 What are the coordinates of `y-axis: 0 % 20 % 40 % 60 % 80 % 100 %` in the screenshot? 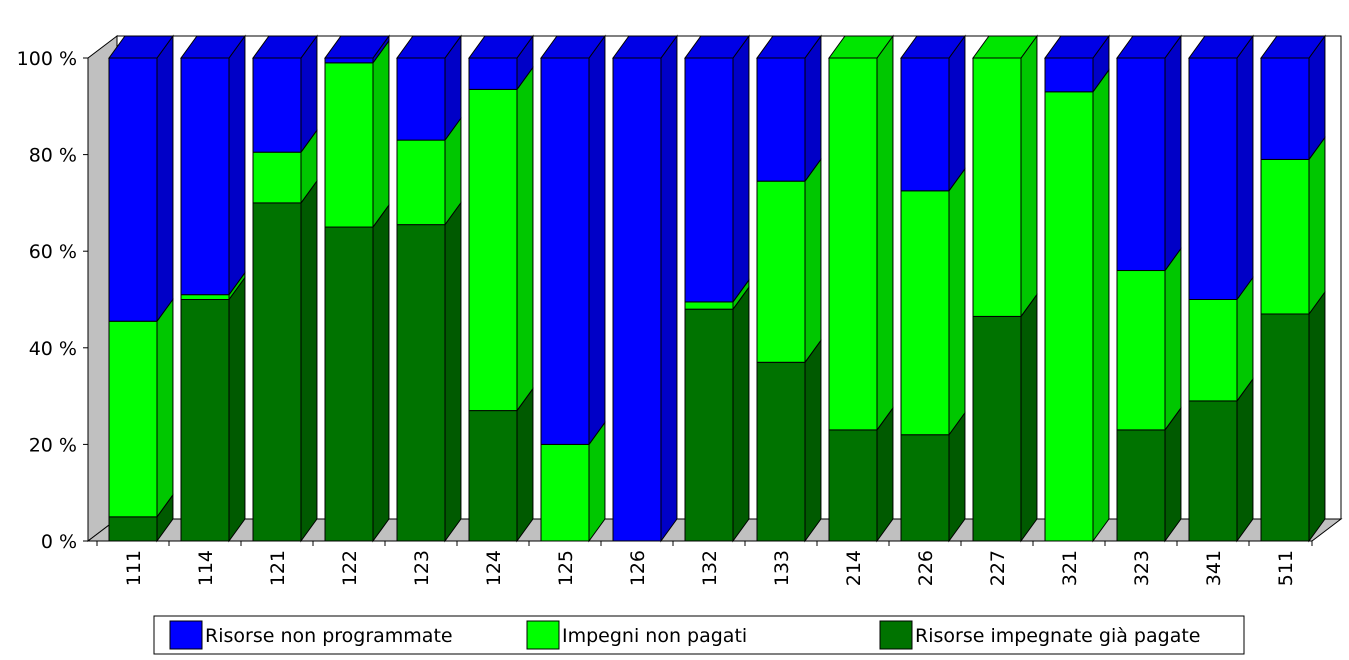 It's located at (53, 300).